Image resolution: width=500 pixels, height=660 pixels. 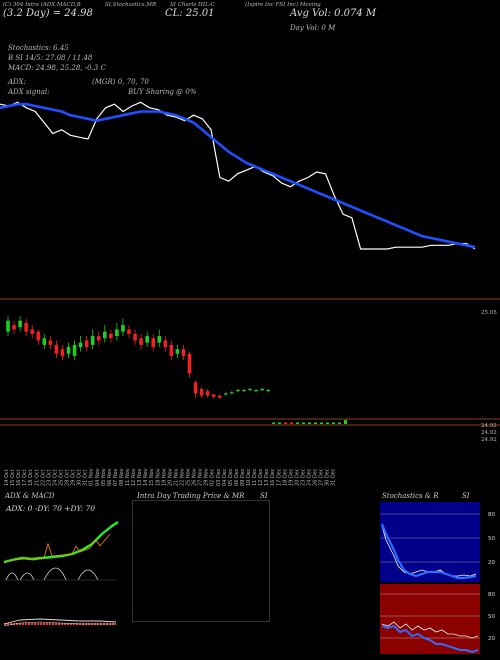 What do you see at coordinates (146, 477) in the screenshot?
I see `date-label: 14 Nov` at bounding box center [146, 477].